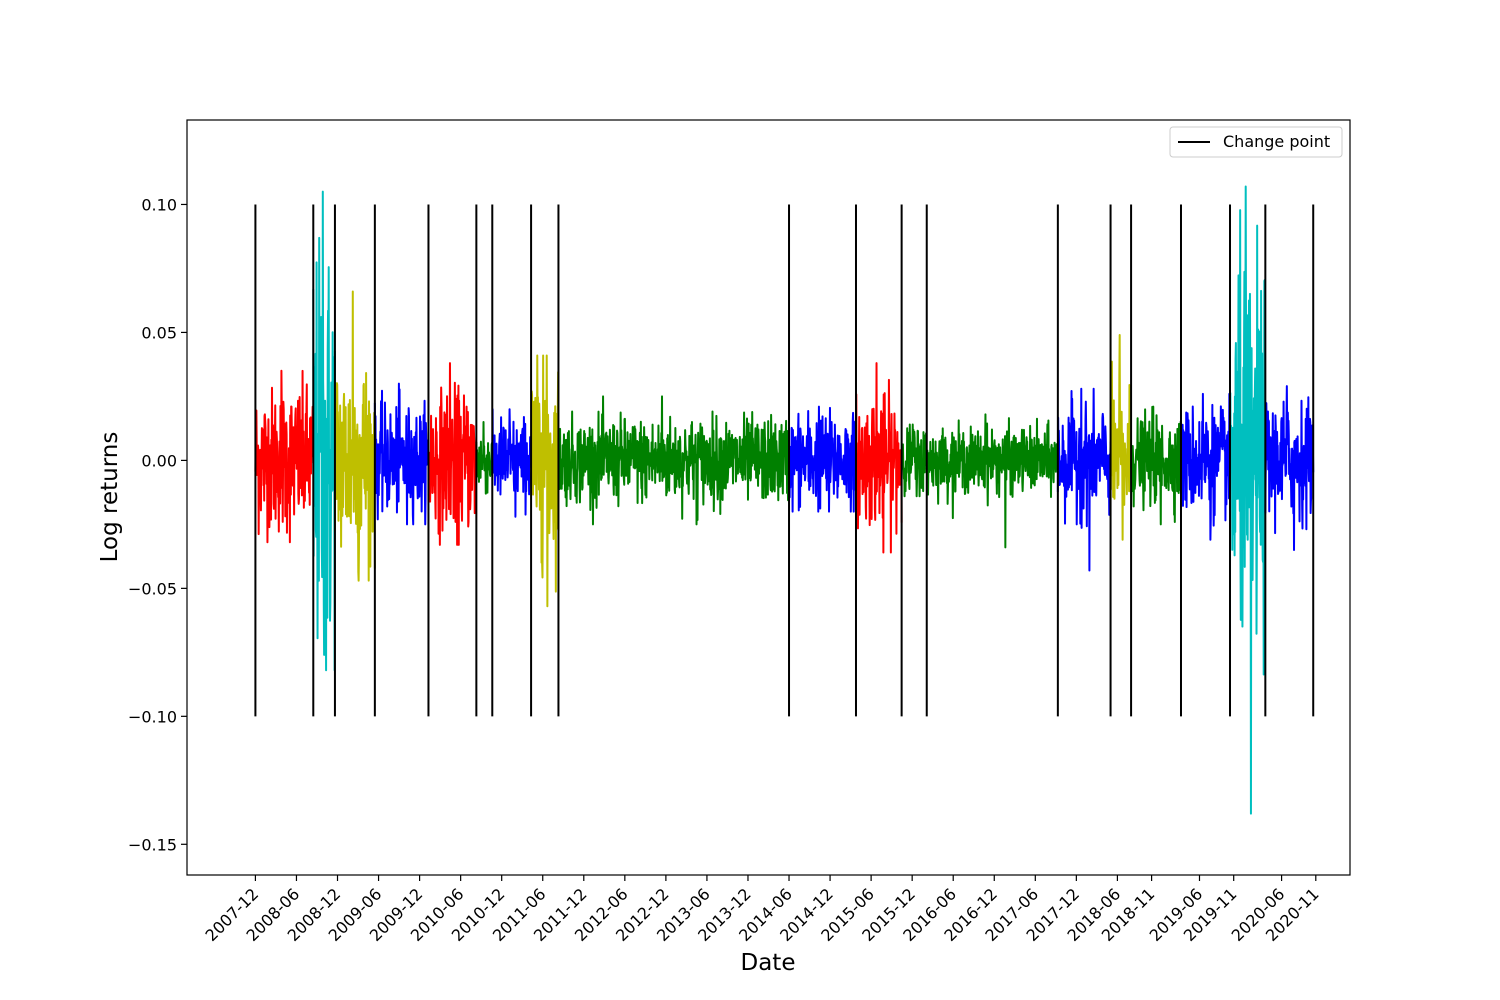 The image size is (1500, 1000). What do you see at coordinates (1276, 141) in the screenshot?
I see `legend-change-point-label: Change point` at bounding box center [1276, 141].